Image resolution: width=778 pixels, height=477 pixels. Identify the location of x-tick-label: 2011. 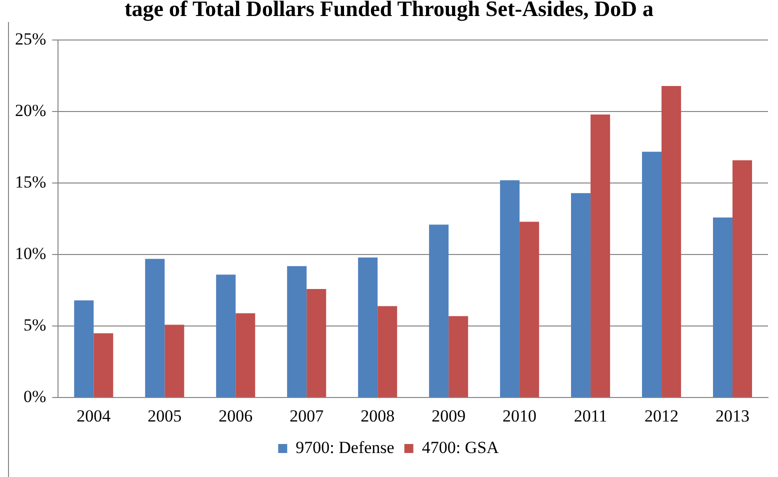
(591, 416).